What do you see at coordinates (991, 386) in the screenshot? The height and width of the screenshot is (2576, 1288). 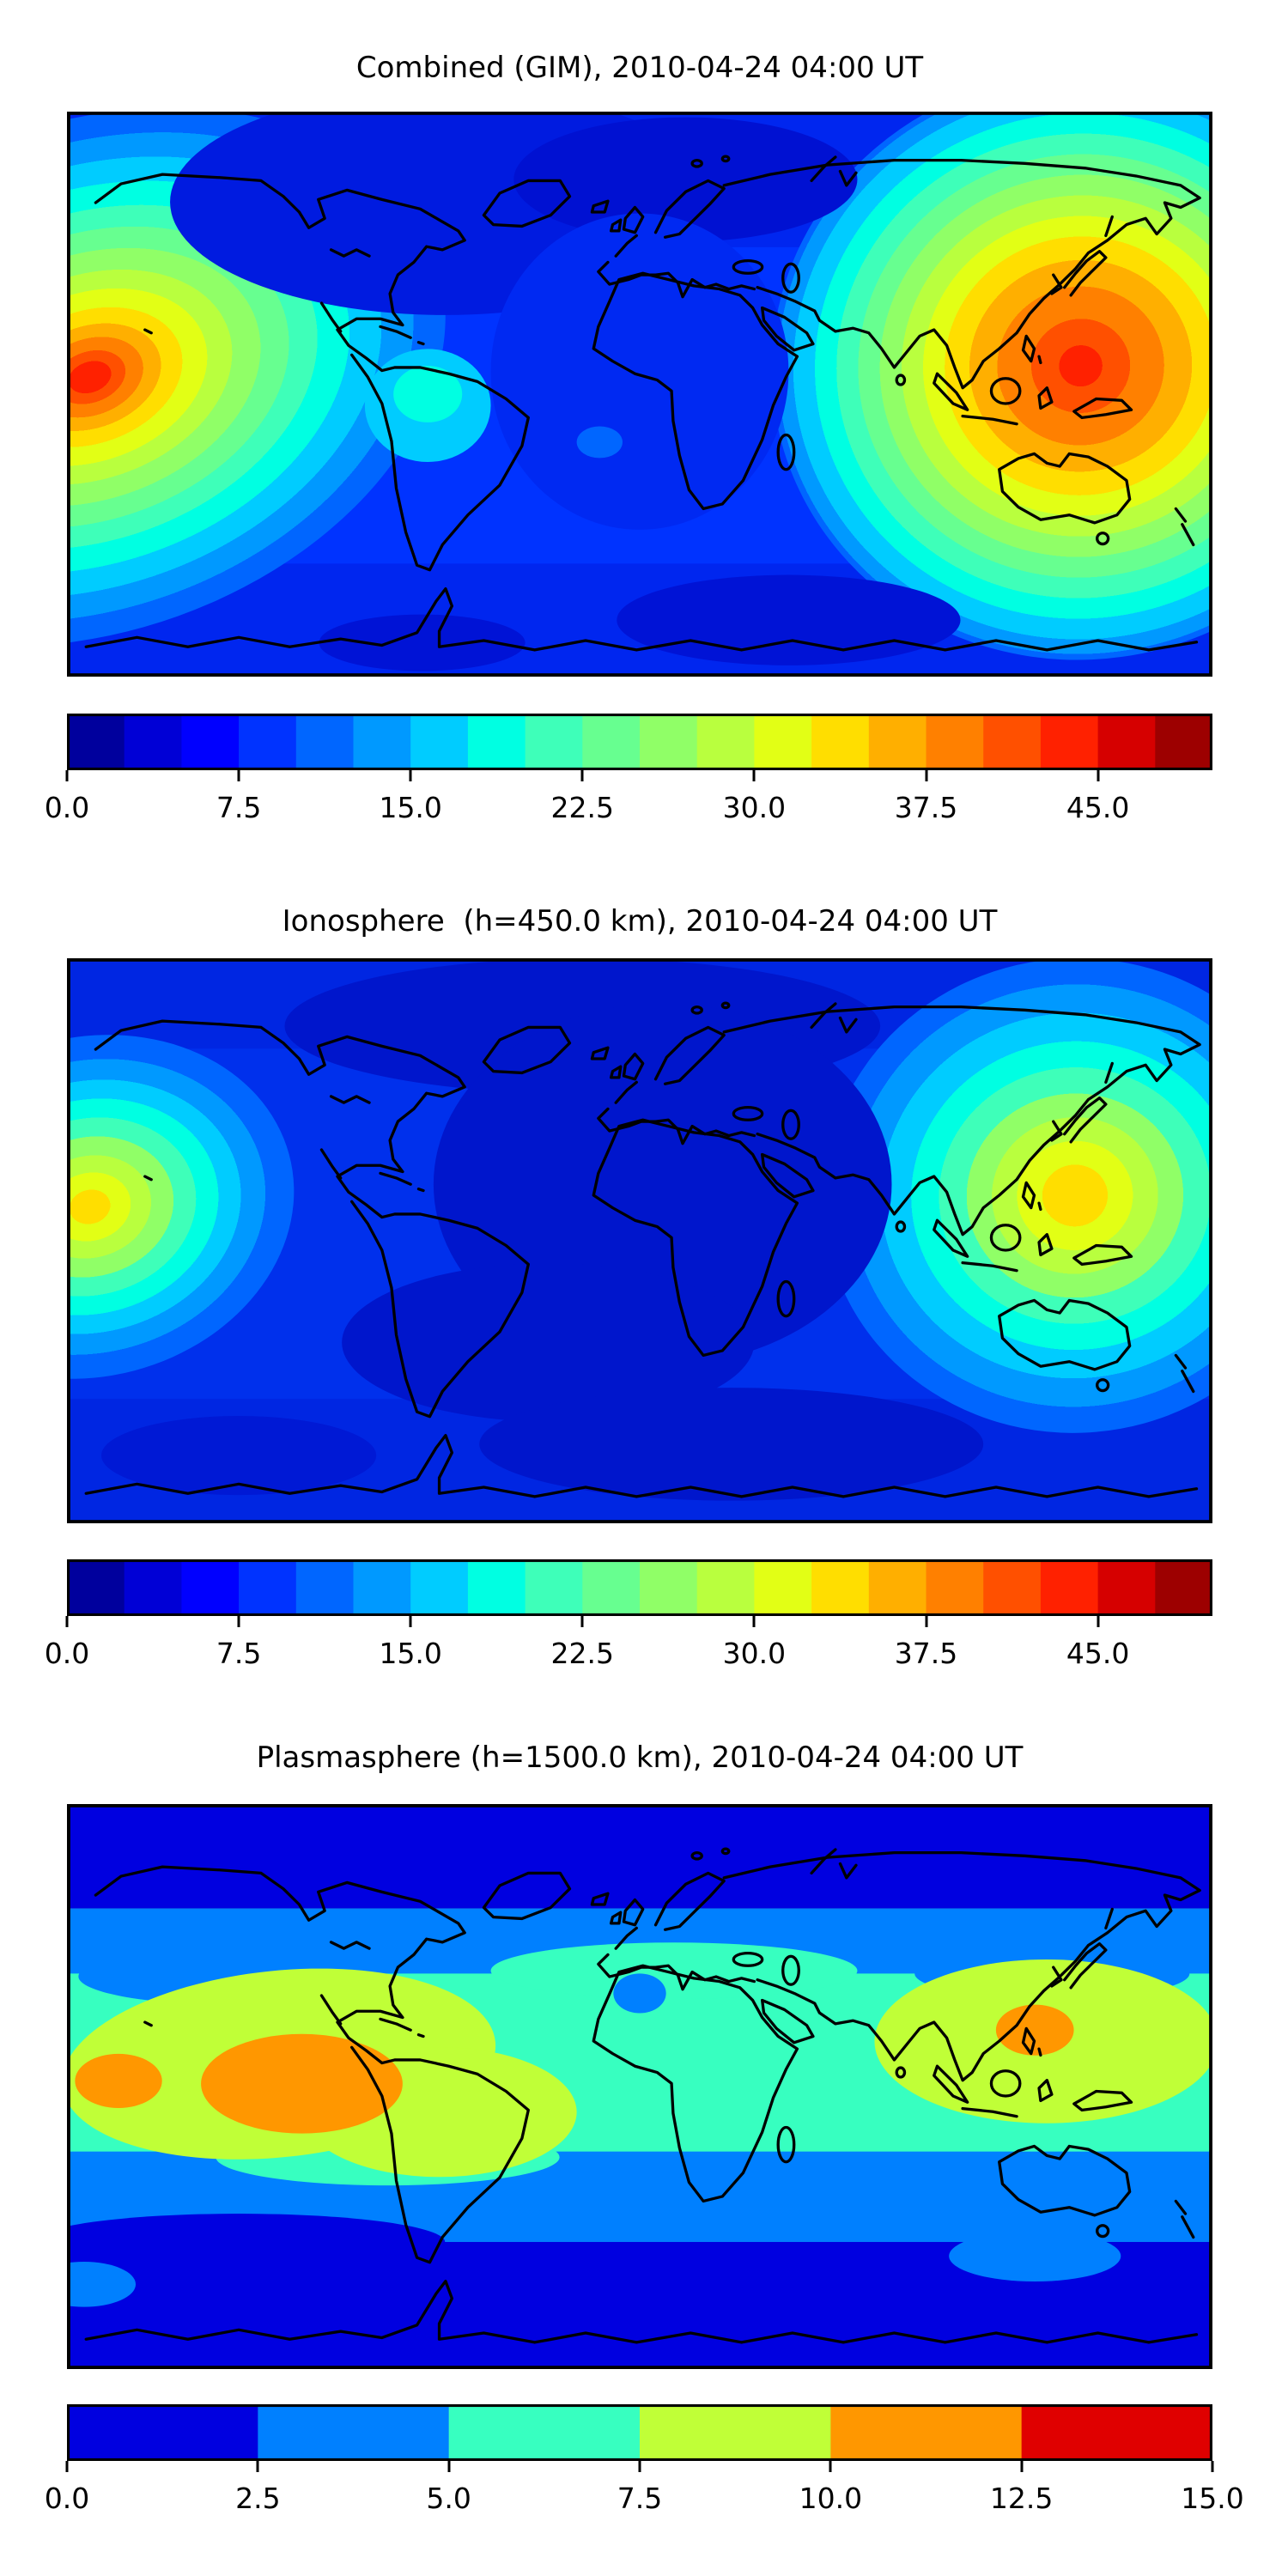 I see `region-west-pacific-anomaly` at bounding box center [991, 386].